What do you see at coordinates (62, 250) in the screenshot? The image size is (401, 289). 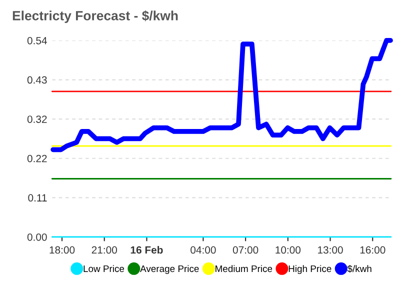 I see `x-tick-label: 18:00` at bounding box center [62, 250].